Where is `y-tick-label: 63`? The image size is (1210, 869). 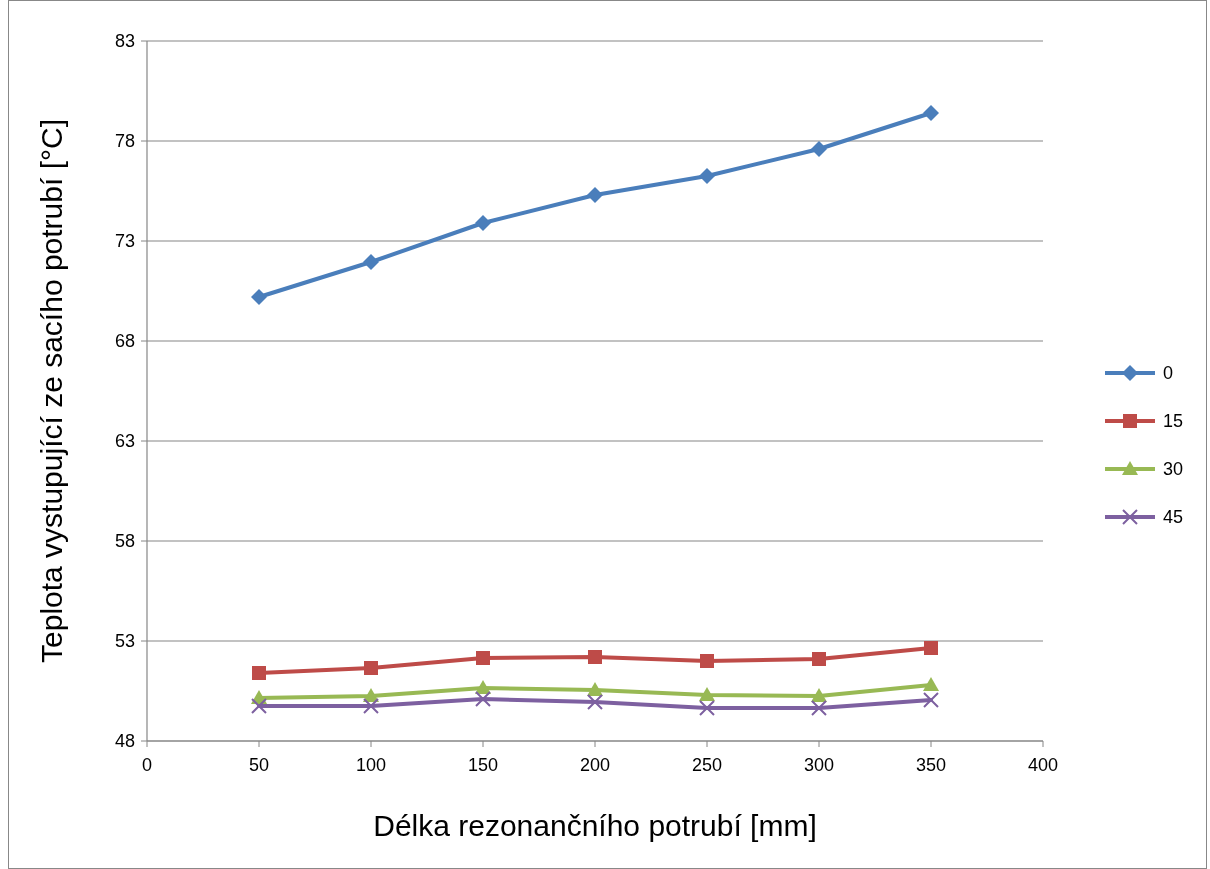 y-tick-label: 63 is located at coordinates (124, 441).